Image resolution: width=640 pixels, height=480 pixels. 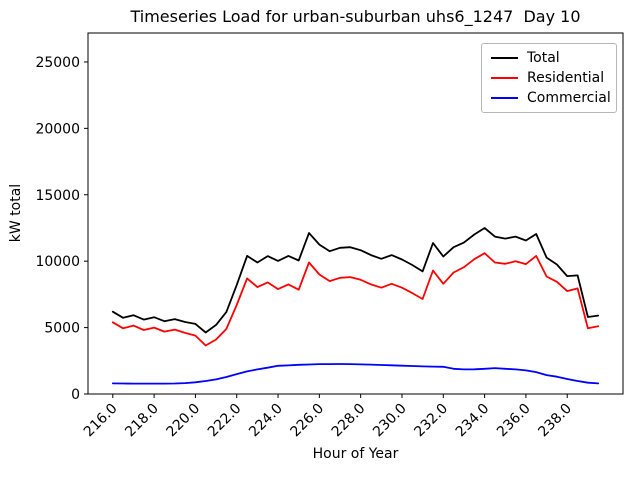 I want to click on y-tick-label: 20000, so click(x=57, y=129).